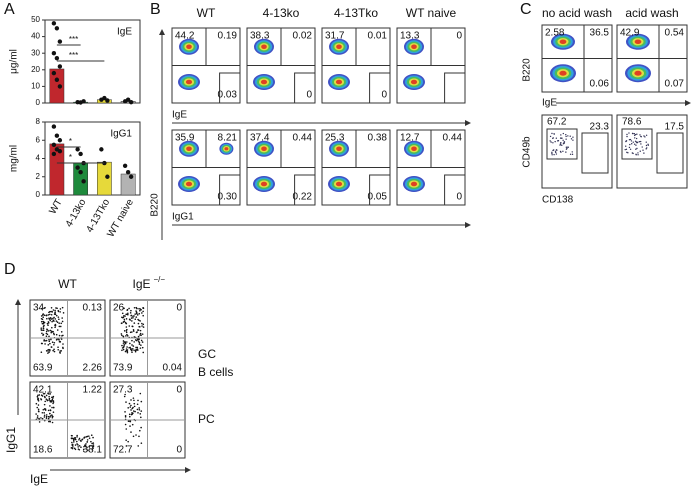  Describe the element at coordinates (93, 368) in the screenshot. I see `quadrant-value: 2.26` at that location.